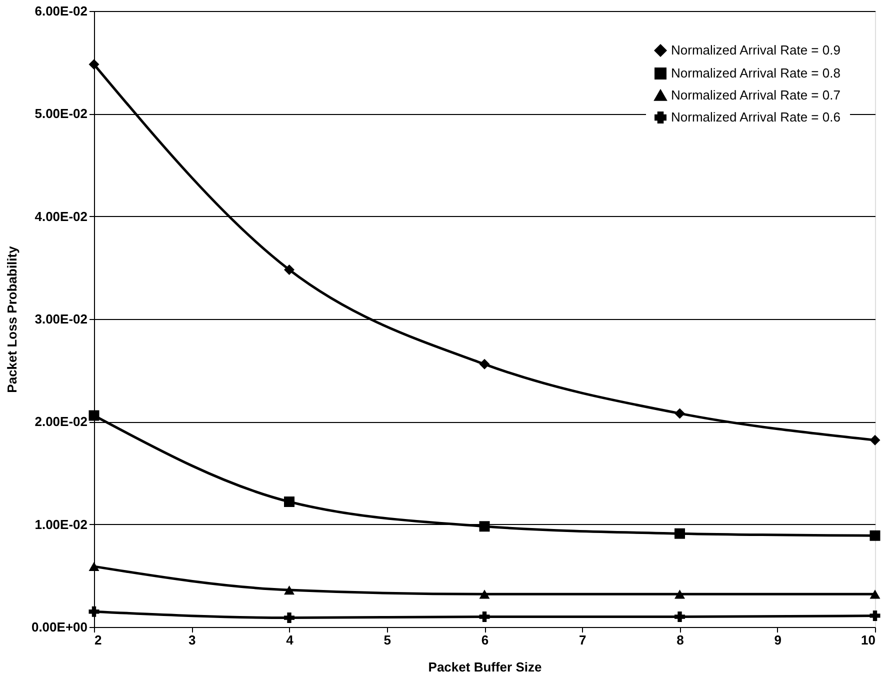 The image size is (896, 689). I want to click on y-tick-label: 1.00E-02, so click(61, 524).